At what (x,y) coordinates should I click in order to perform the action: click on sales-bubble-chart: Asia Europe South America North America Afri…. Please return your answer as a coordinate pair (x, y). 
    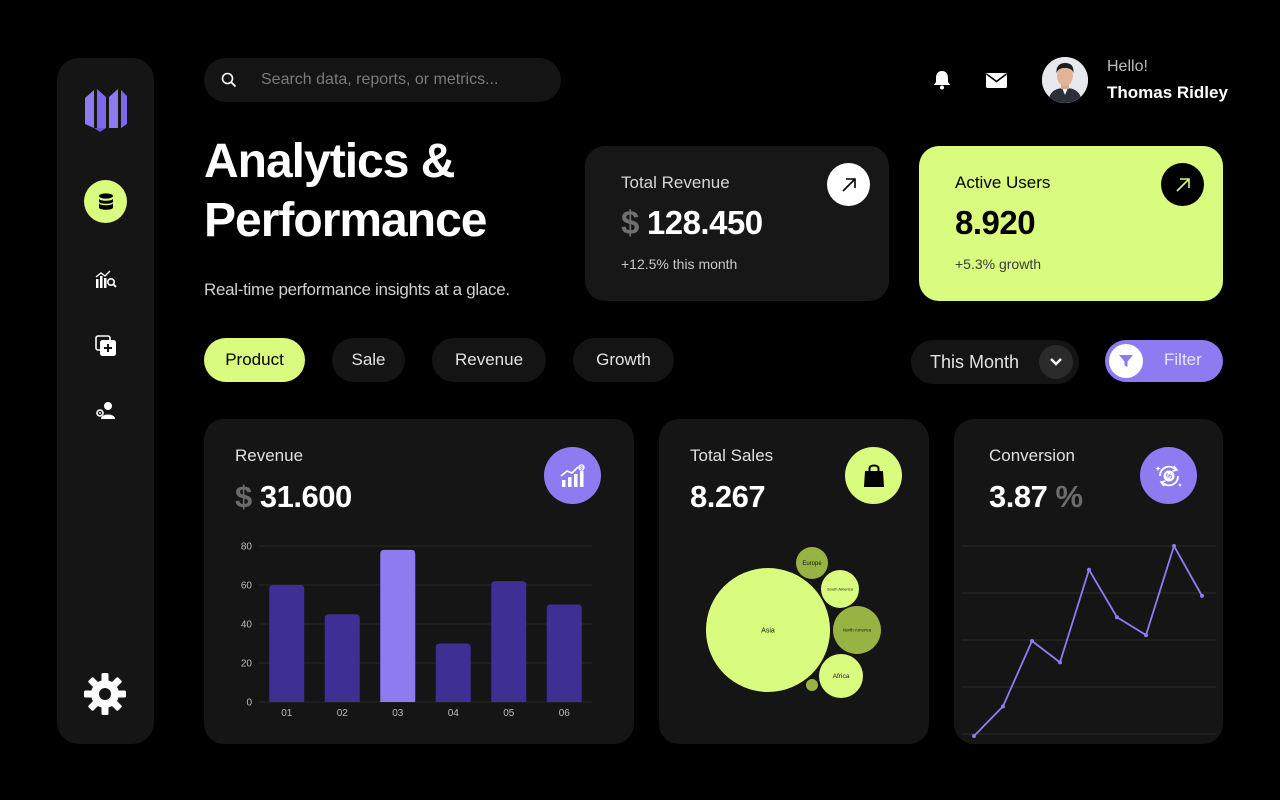
    Looking at the image, I should click on (793, 622).